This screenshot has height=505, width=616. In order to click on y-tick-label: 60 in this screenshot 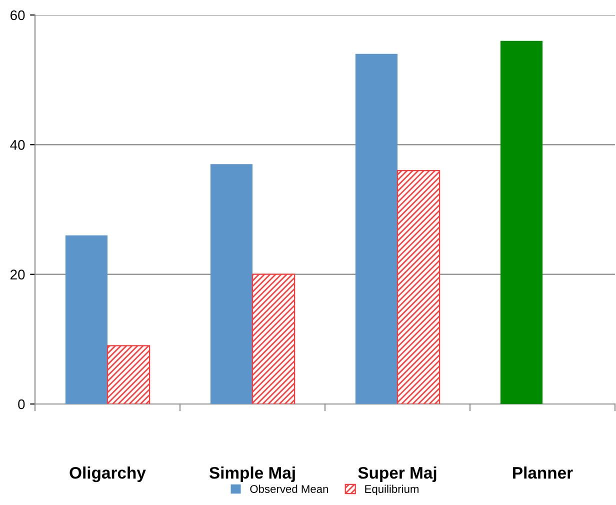, I will do `click(17, 15)`.